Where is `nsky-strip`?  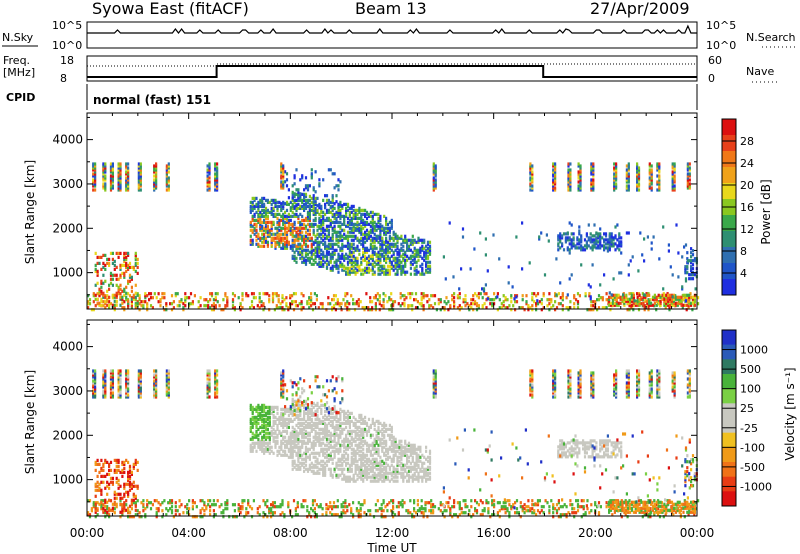
nsky-strip is located at coordinates (392, 35).